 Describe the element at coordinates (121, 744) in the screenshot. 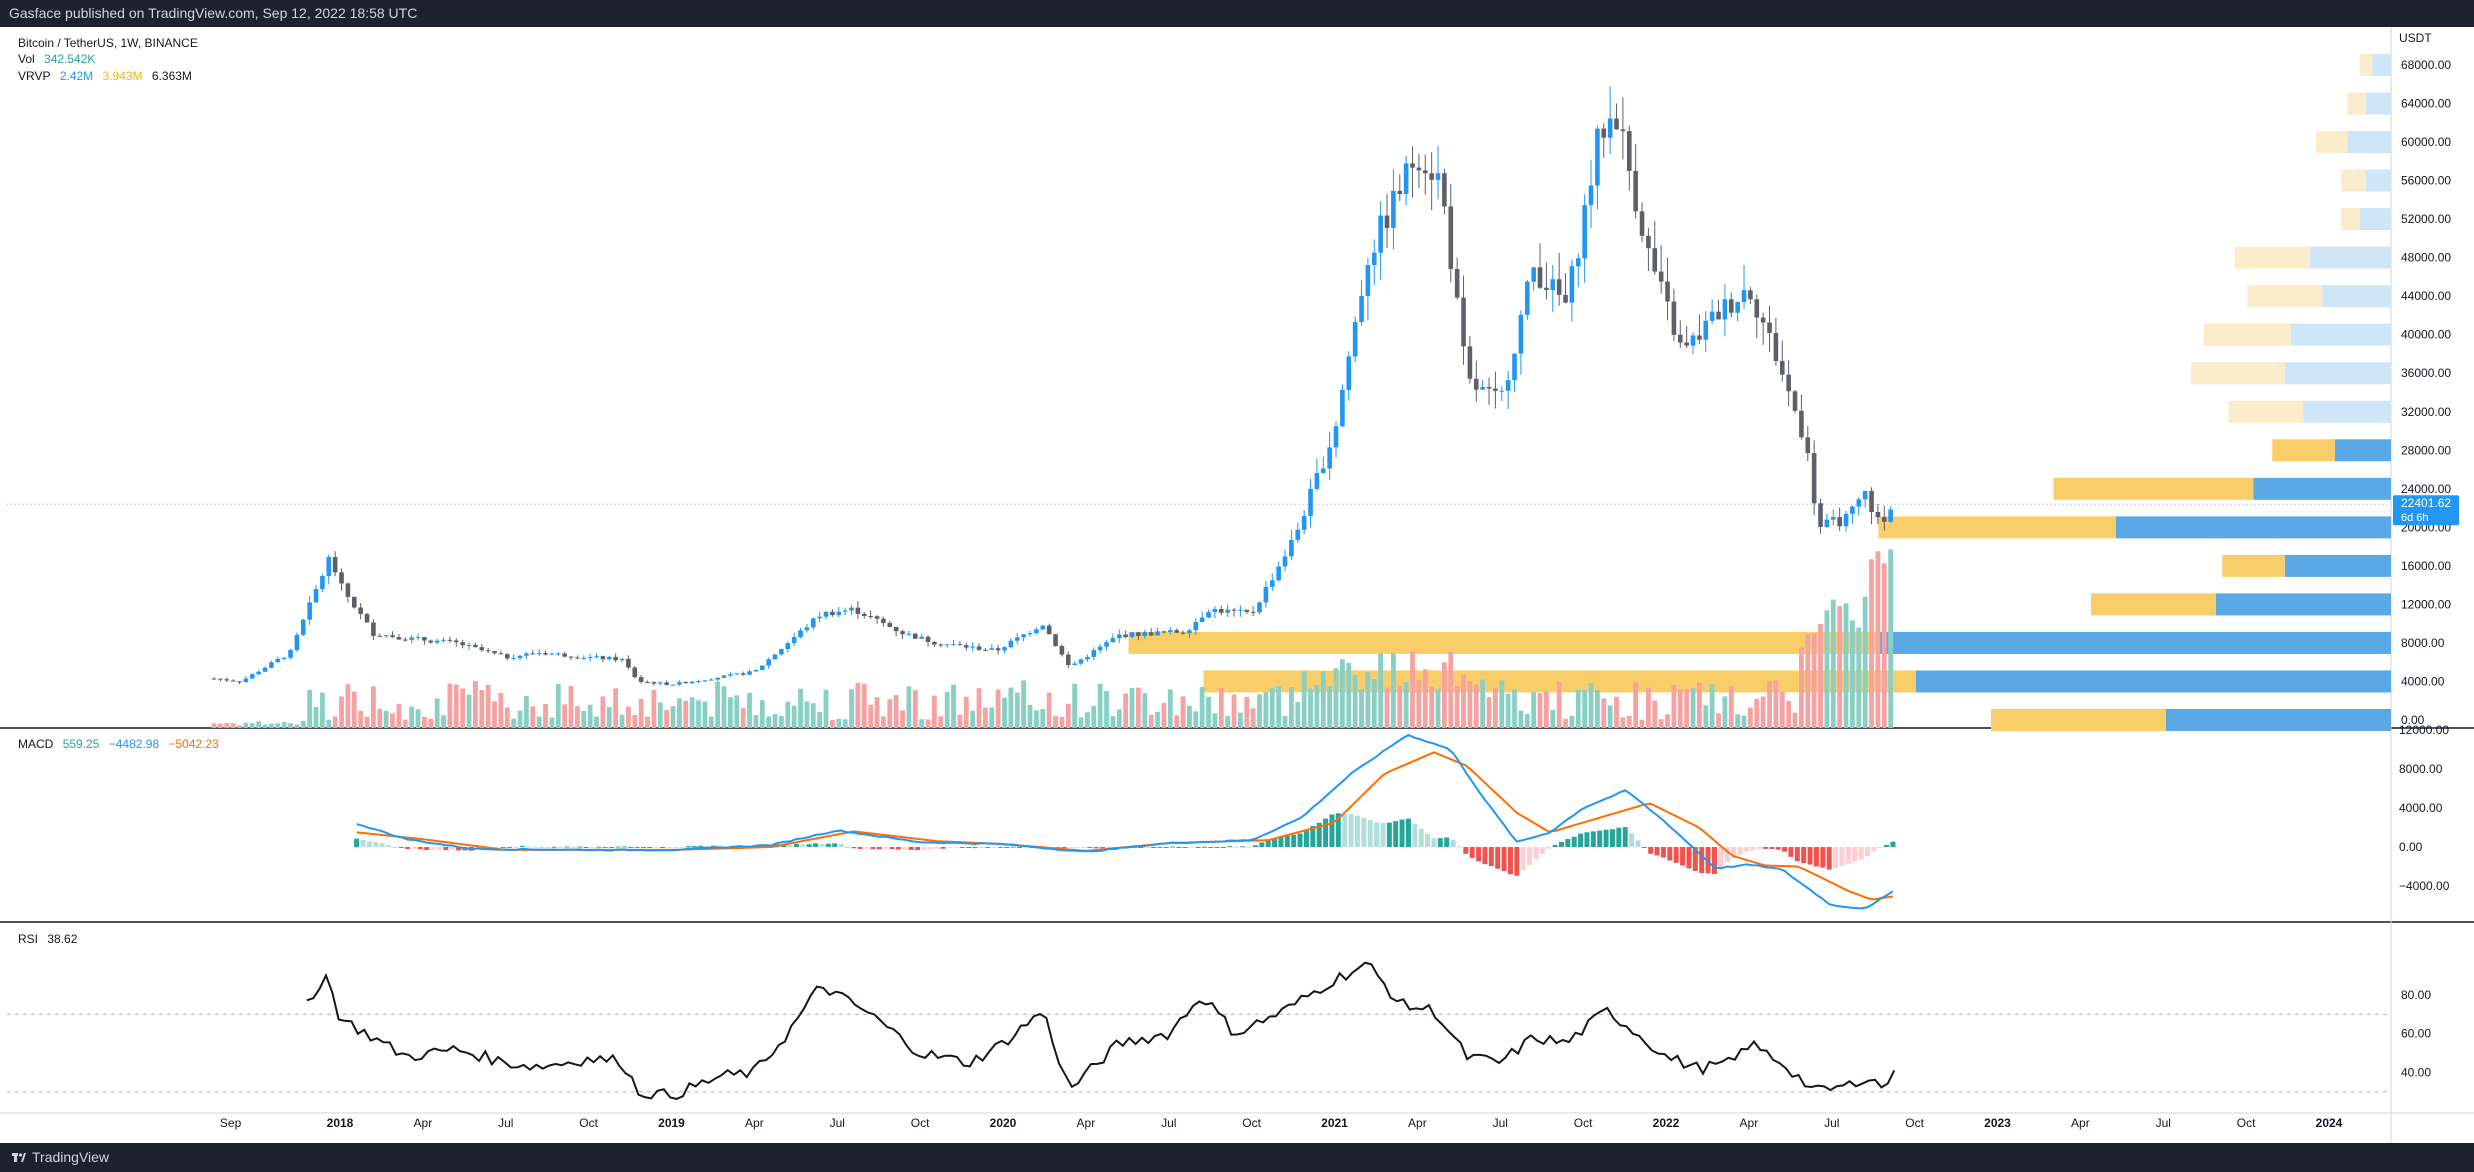

I see `macd-legend: MACD 559.25 −4482.98 −5042.23` at that location.